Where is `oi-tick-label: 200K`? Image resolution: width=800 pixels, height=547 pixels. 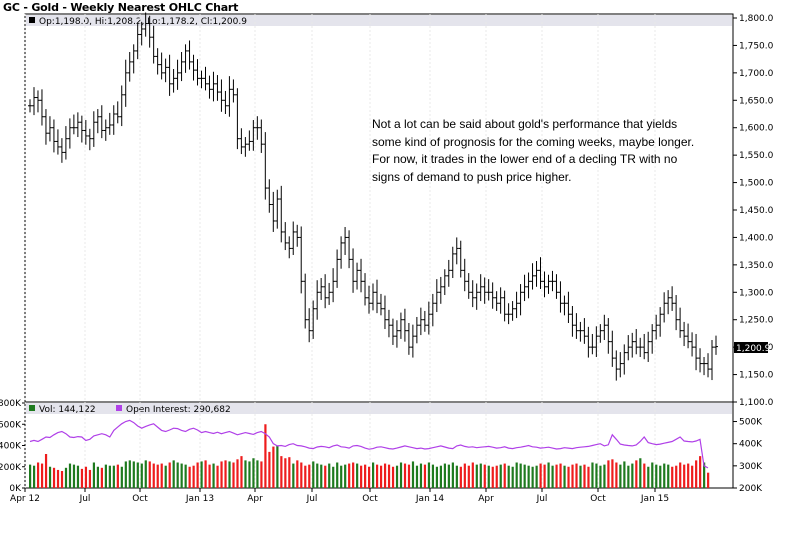
oi-tick-label: 200K is located at coordinates (751, 489).